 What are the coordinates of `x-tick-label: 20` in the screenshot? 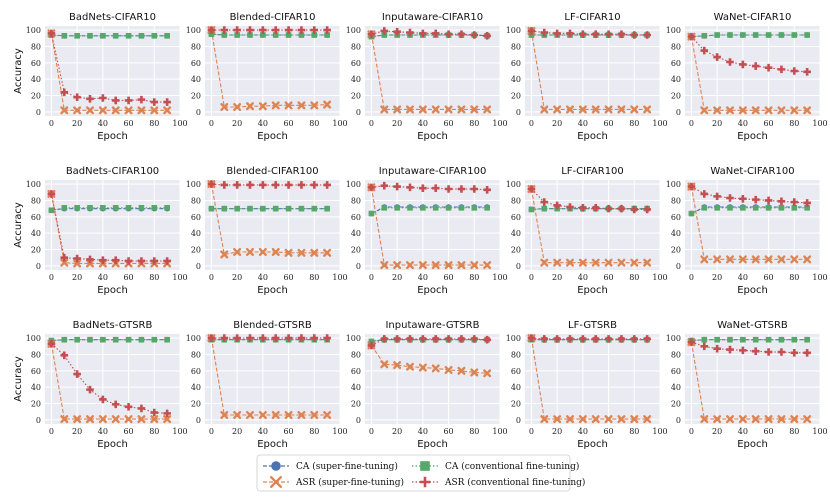 It's located at (557, 431).